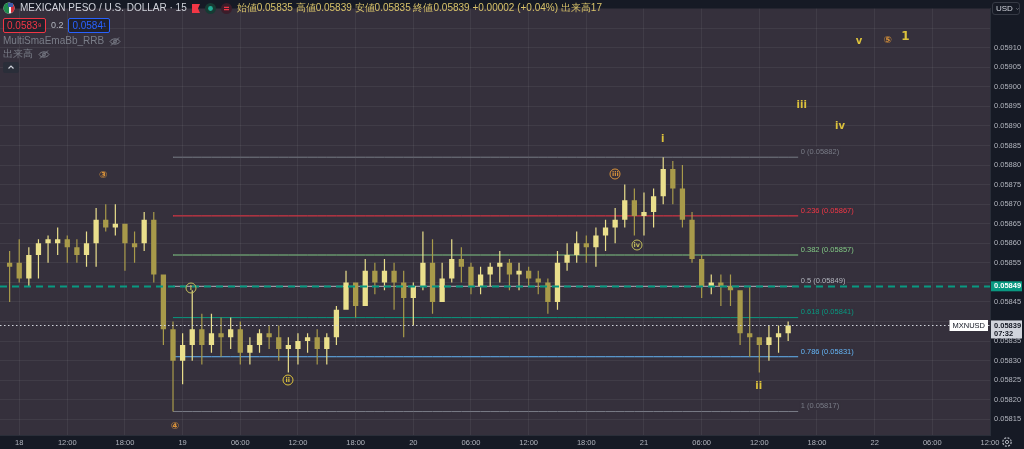 The width and height of the screenshot is (1024, 449). What do you see at coordinates (840, 125) in the screenshot?
I see `annotation: iv` at bounding box center [840, 125].